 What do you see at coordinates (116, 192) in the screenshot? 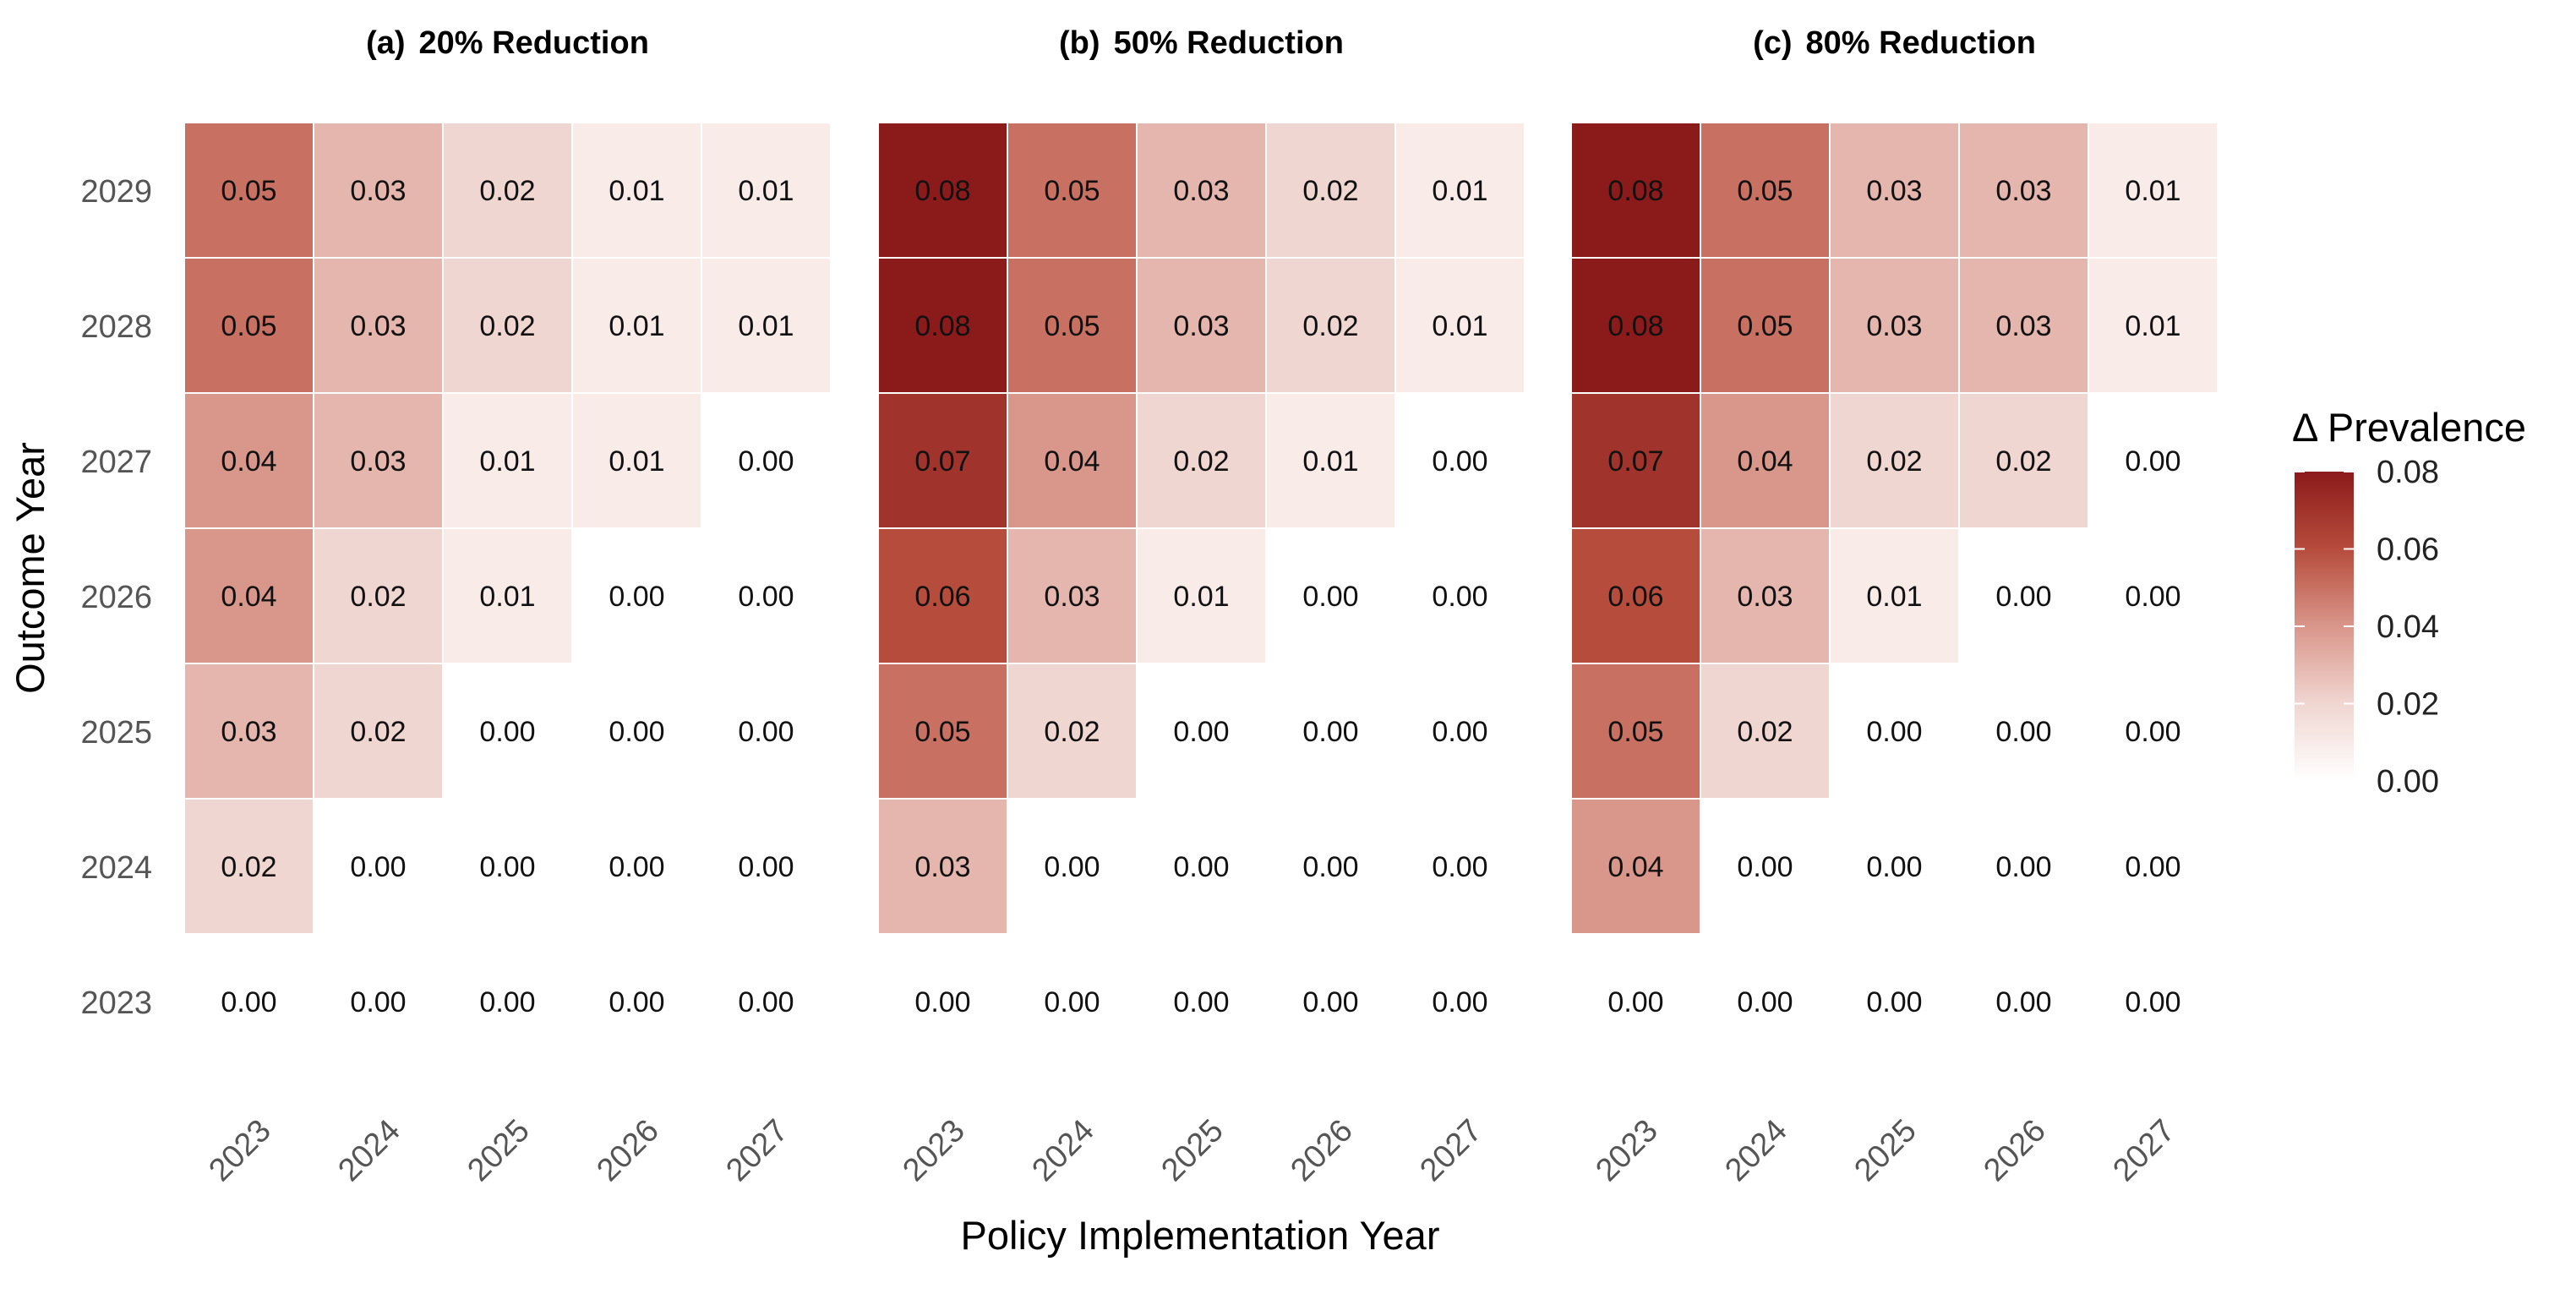
I see `y-tick-label: 2029` at bounding box center [116, 192].